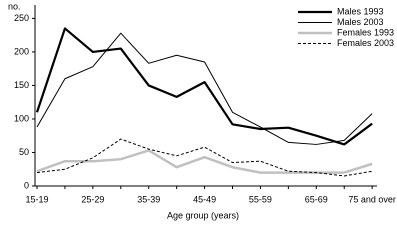  I want to click on y-unit: no., so click(14, 6).